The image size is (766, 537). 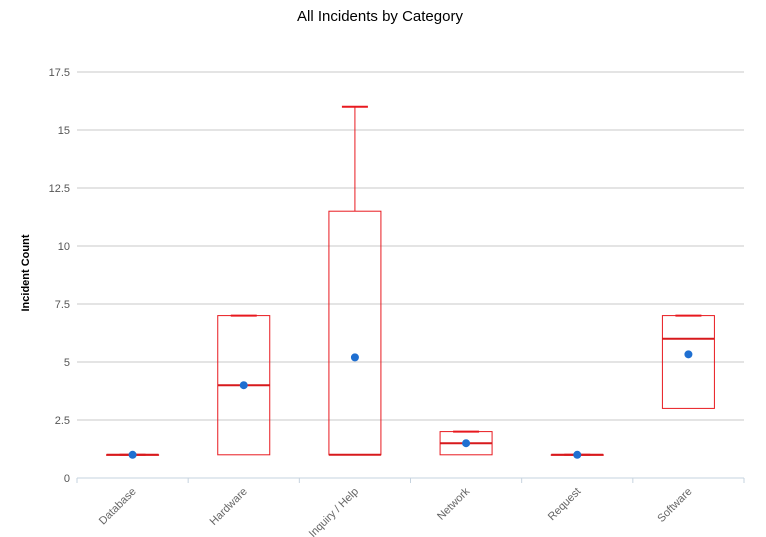 What do you see at coordinates (380, 16) in the screenshot?
I see `chart-title: All Incidents by Category` at bounding box center [380, 16].